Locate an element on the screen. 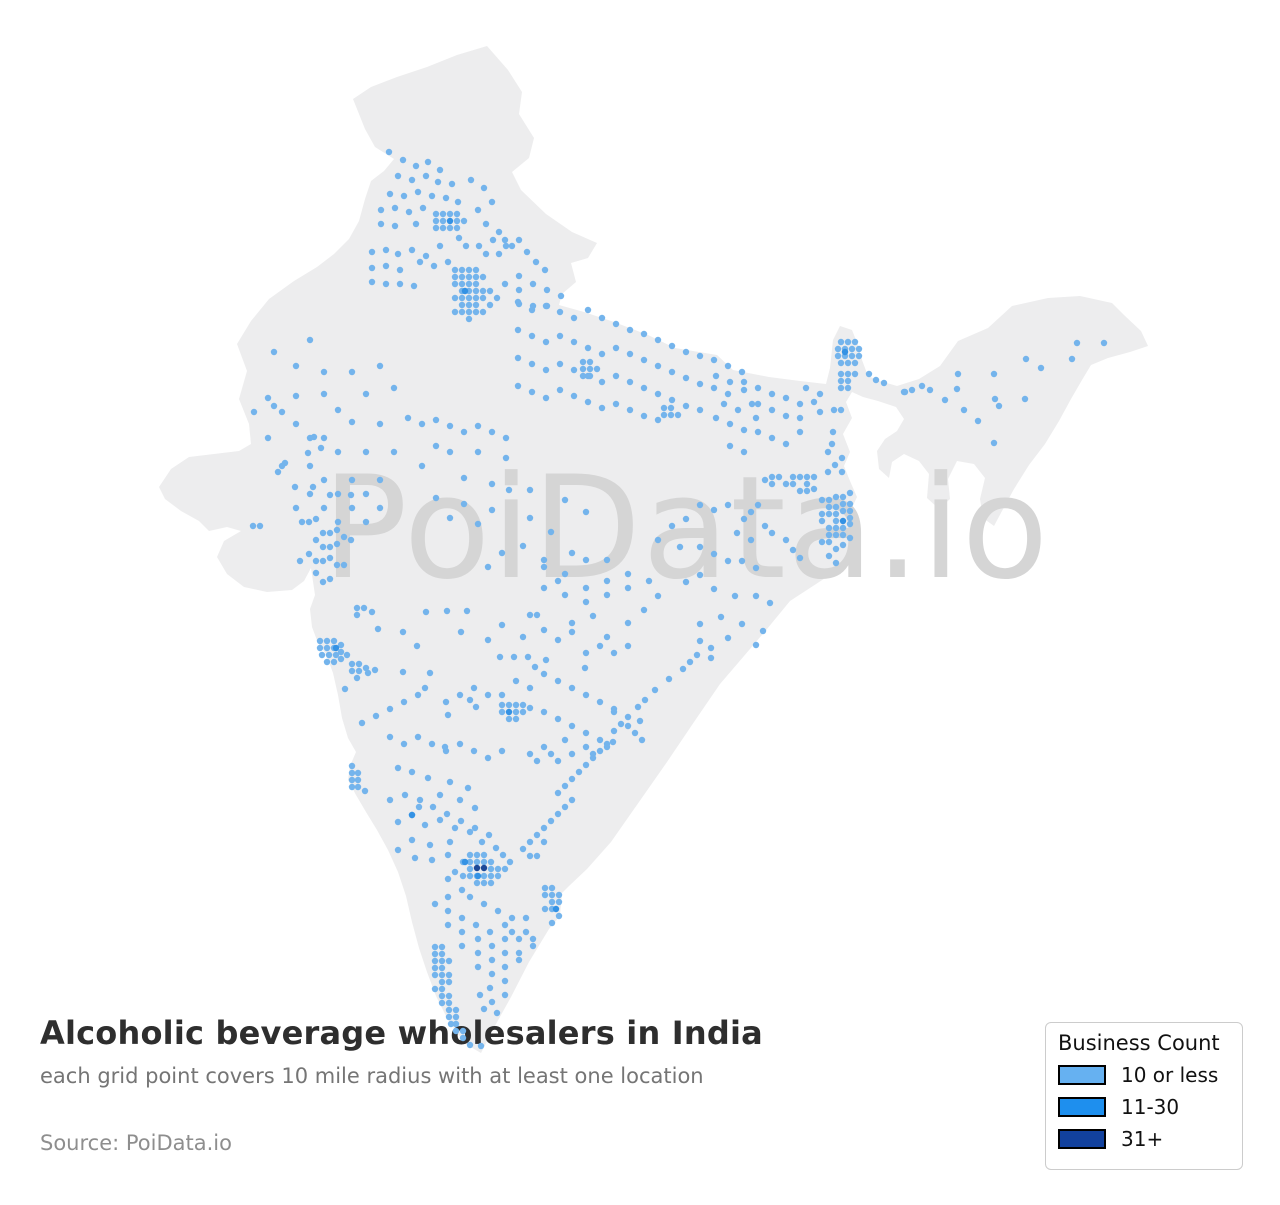 Image resolution: width=1280 pixels, height=1205 pixels. page-title: Alcoholic beverage wholesalers in India is located at coordinates (401, 1033).